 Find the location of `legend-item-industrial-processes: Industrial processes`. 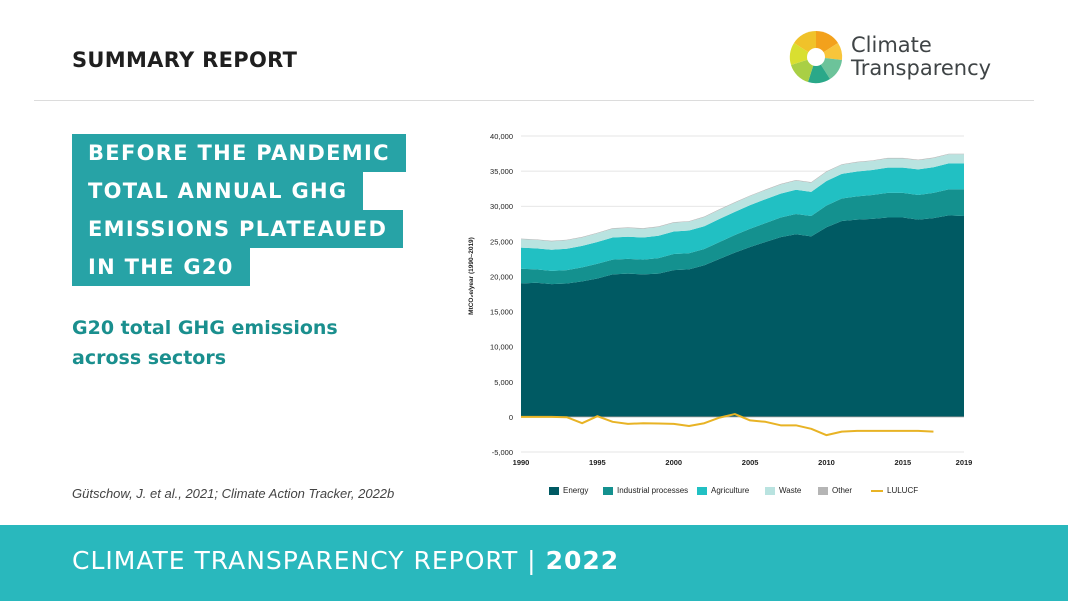

legend-item-industrial-processes: Industrial processes is located at coordinates (645, 490).